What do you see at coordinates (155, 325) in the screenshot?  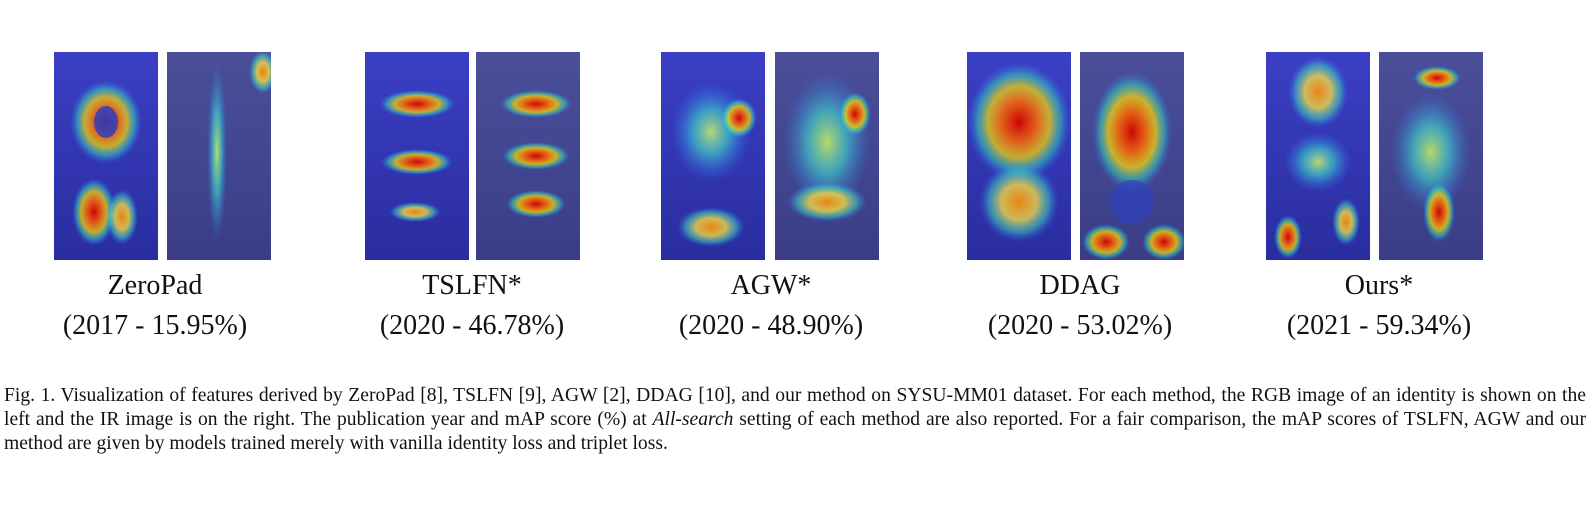 I see `method-score: (2017 - 15.95%)` at bounding box center [155, 325].